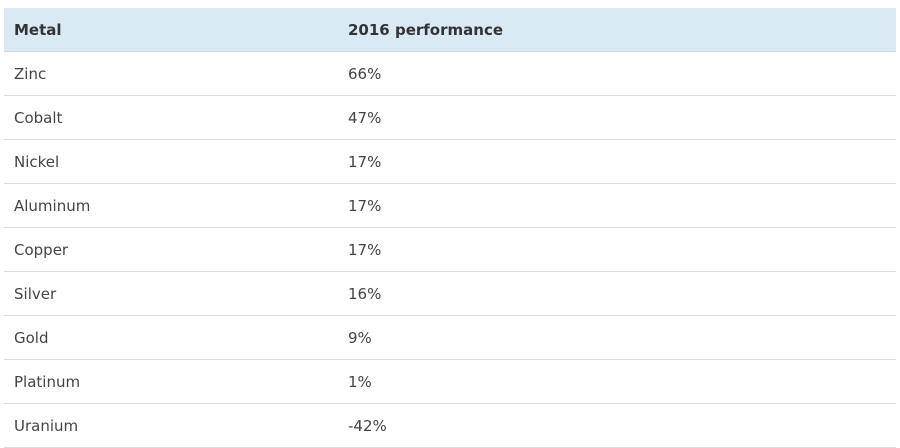  I want to click on table-row: Zinc 66%, so click(450, 73).